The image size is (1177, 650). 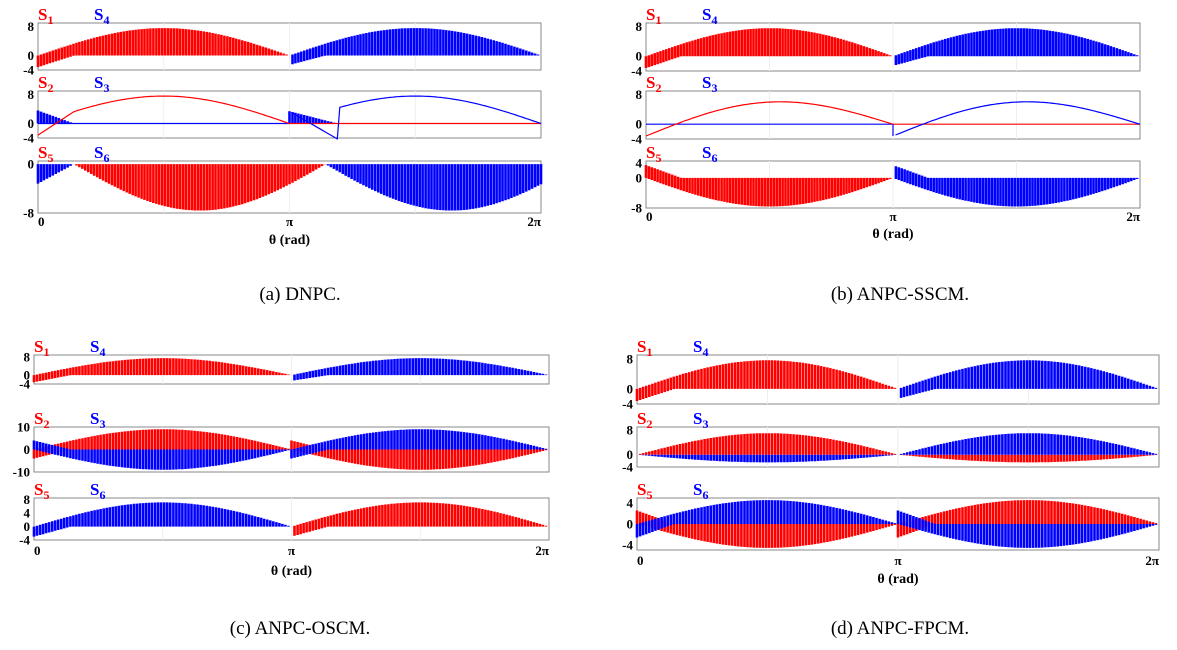 I want to click on subplot-3-1: 8 0-4 S1 S4, so click(x=284, y=364).